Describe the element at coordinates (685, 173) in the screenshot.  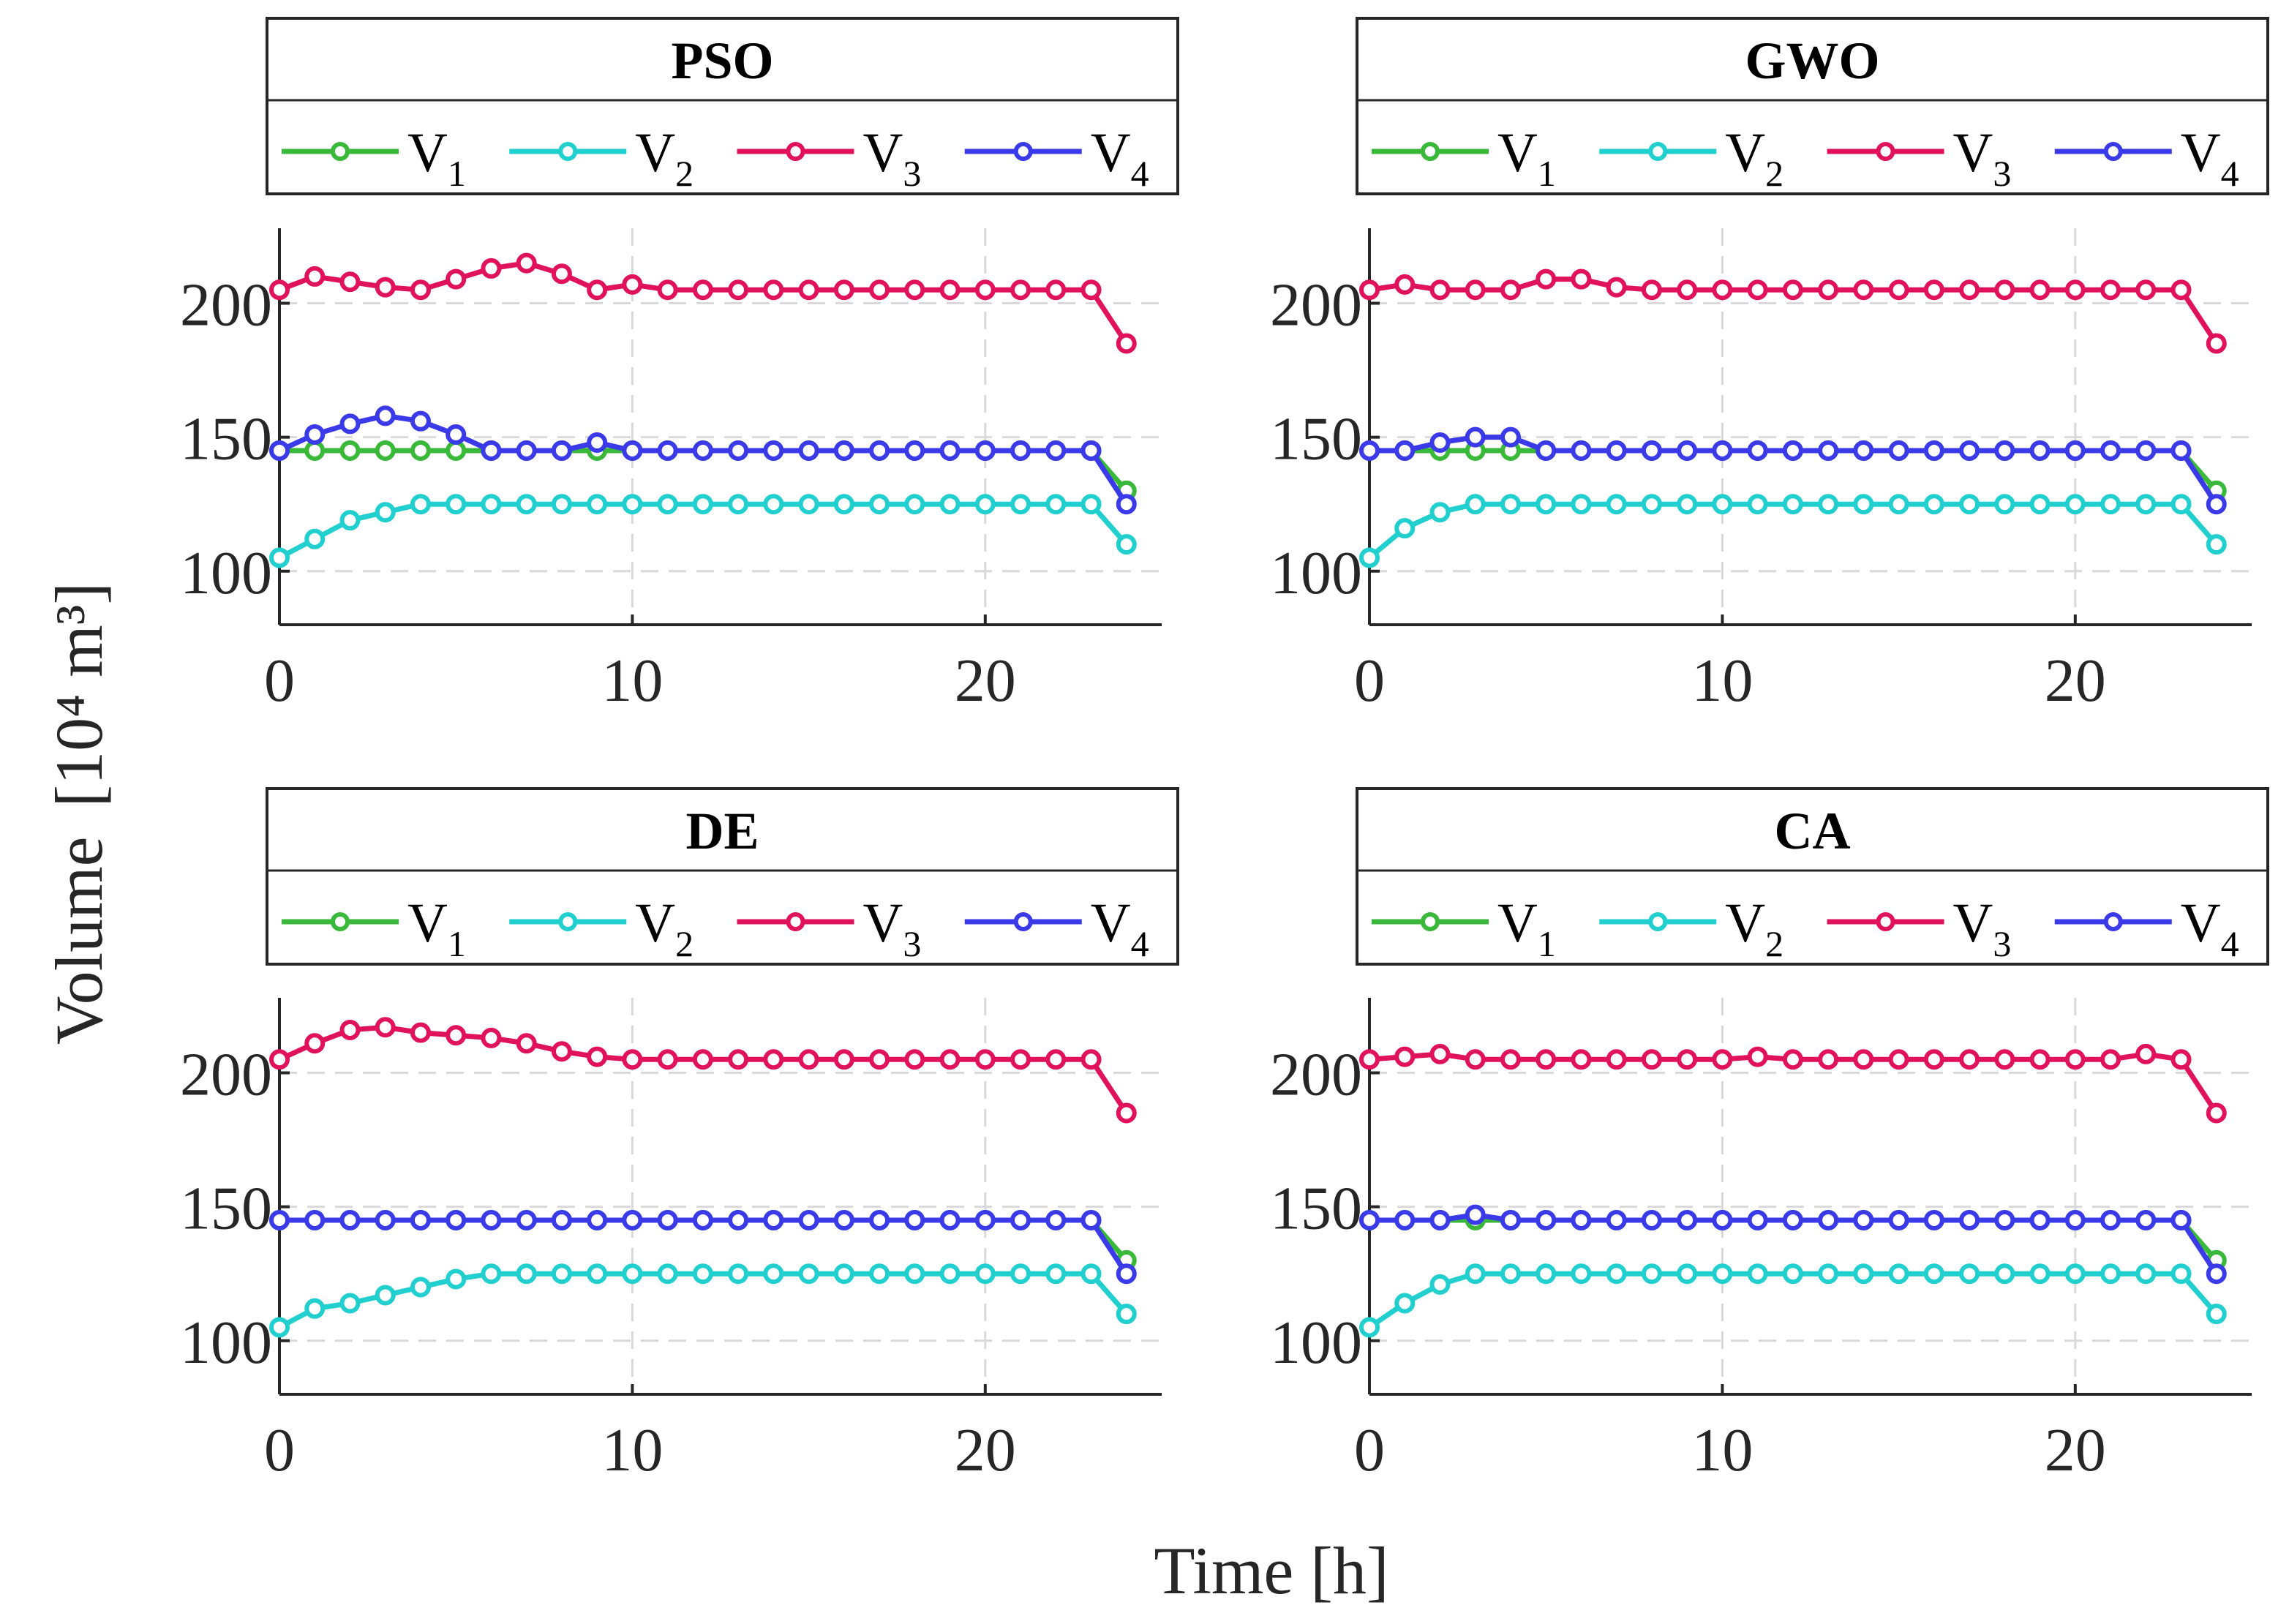
I see `legend-label-subscript: 2` at that location.